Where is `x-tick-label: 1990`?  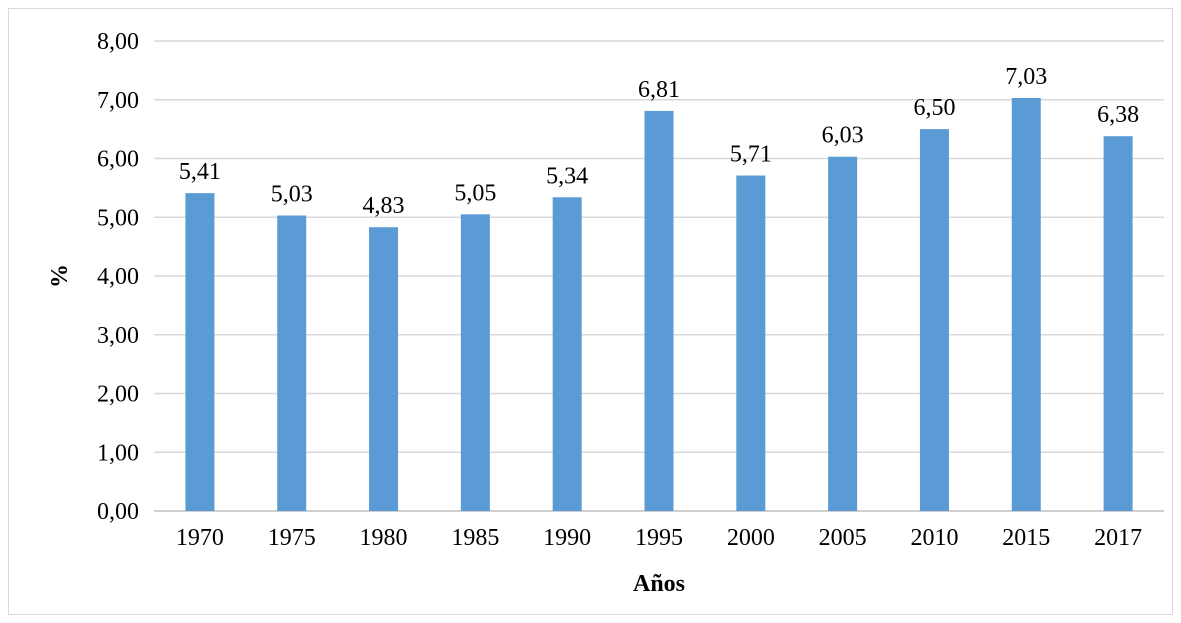 x-tick-label: 1990 is located at coordinates (567, 538).